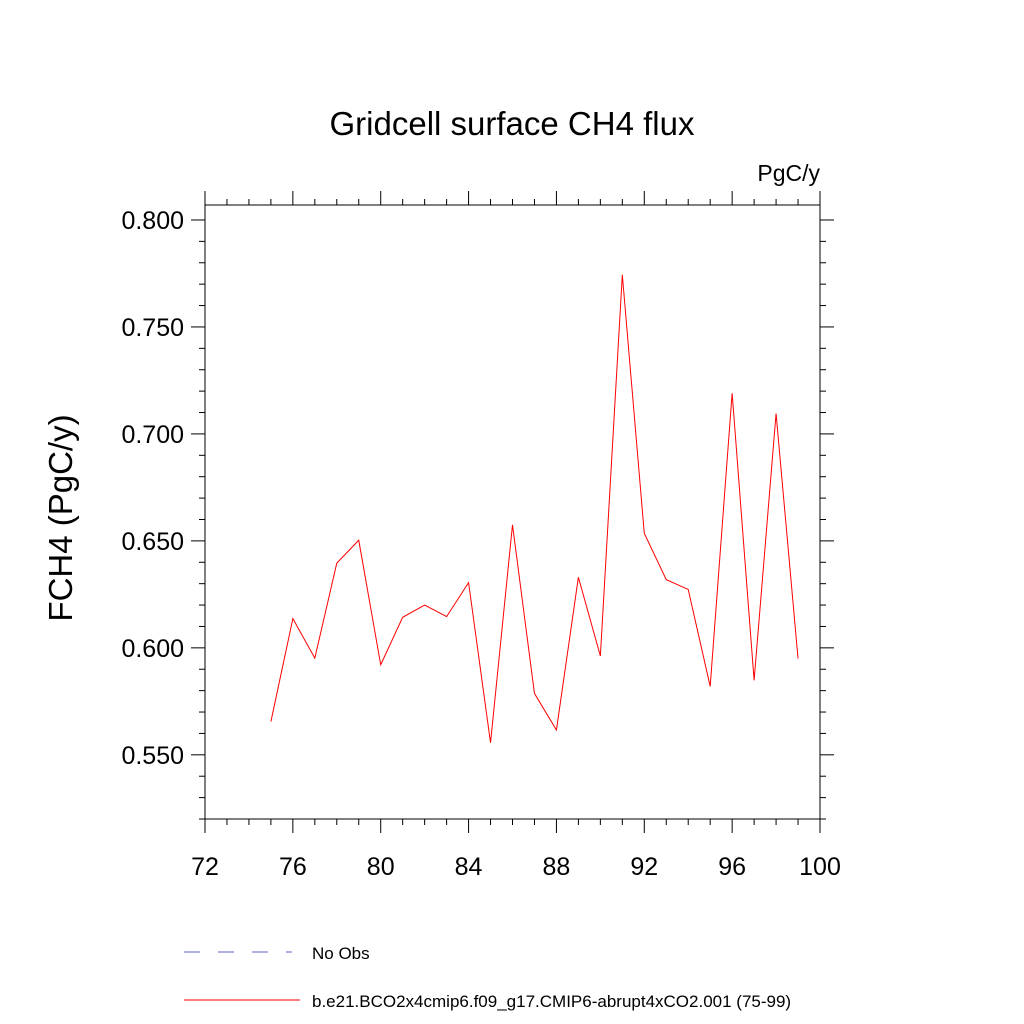  What do you see at coordinates (341, 953) in the screenshot?
I see `legend-label-no-obs: No Obs` at bounding box center [341, 953].